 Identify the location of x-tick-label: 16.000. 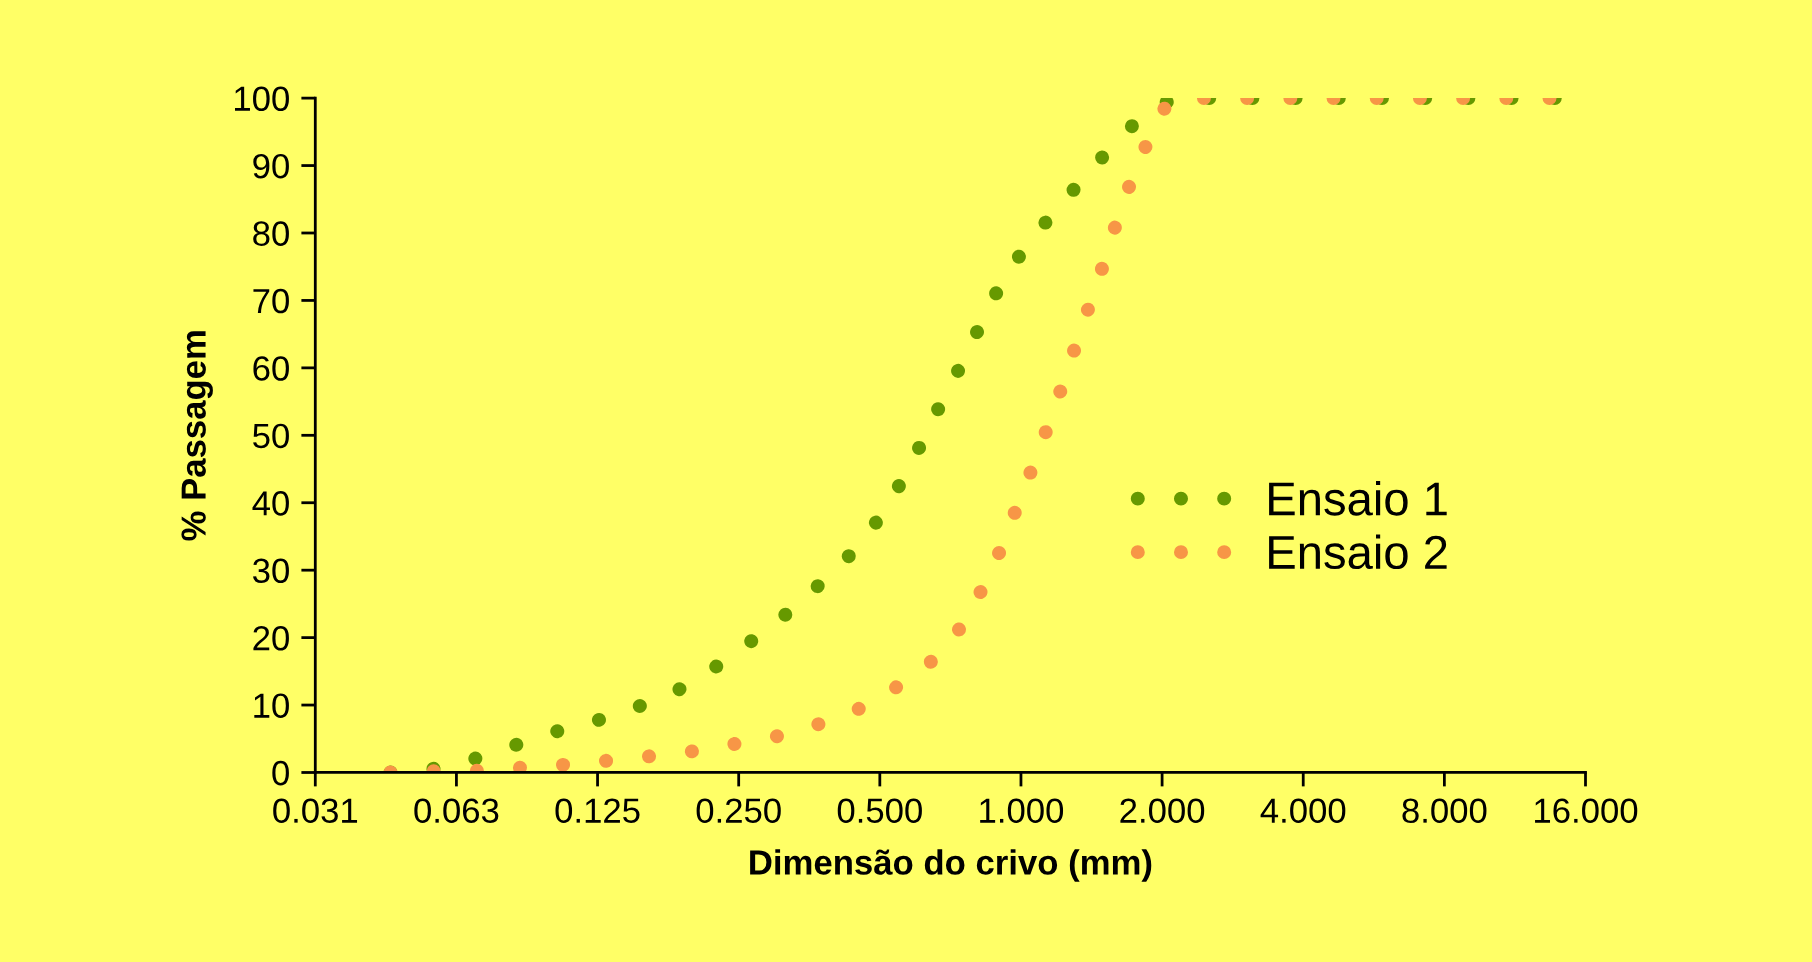
(1586, 810).